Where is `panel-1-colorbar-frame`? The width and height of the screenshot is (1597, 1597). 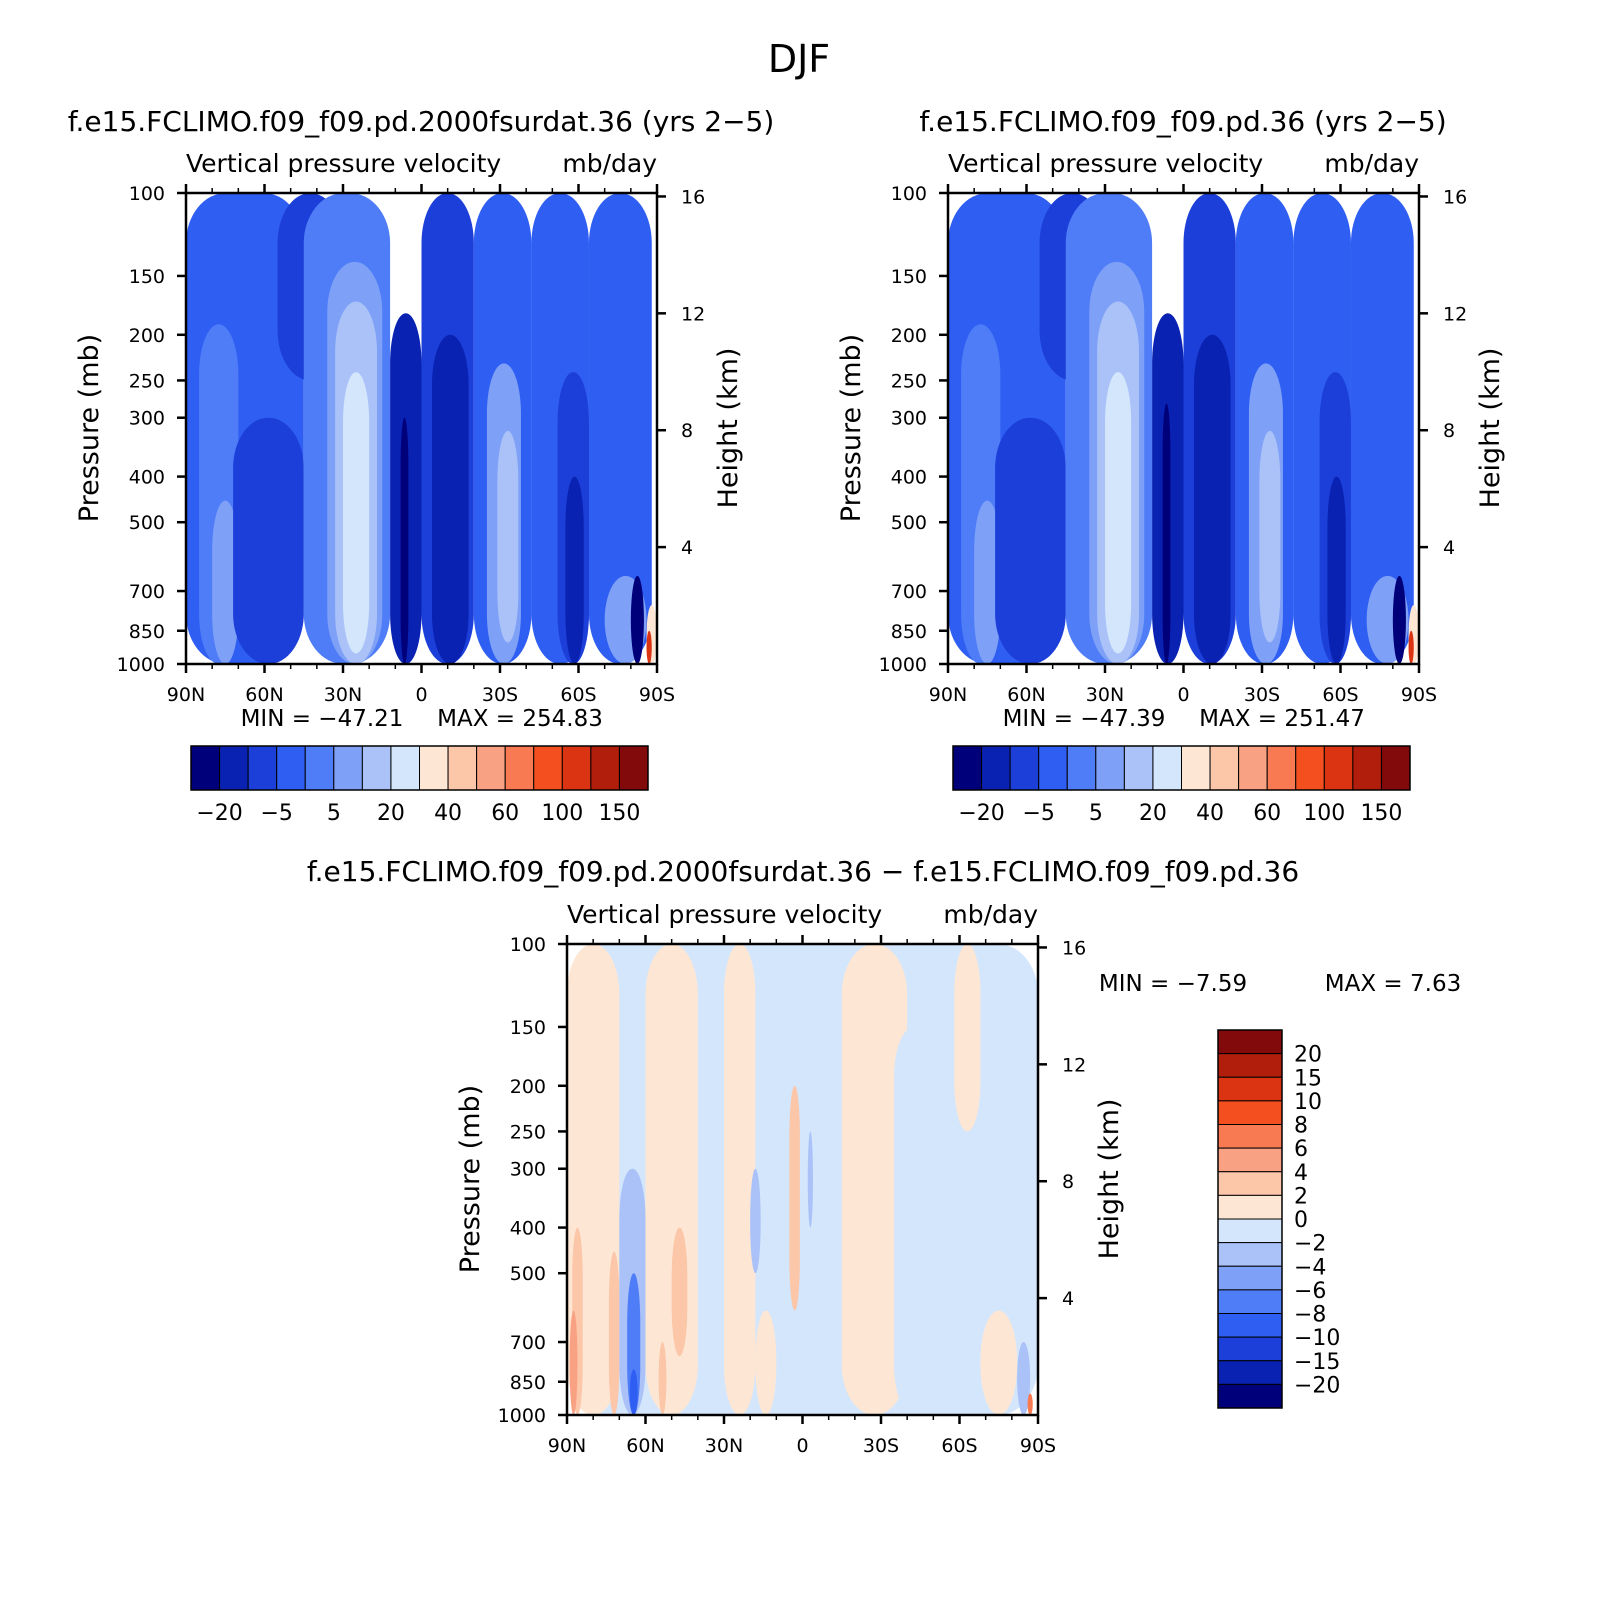 panel-1-colorbar-frame is located at coordinates (419, 768).